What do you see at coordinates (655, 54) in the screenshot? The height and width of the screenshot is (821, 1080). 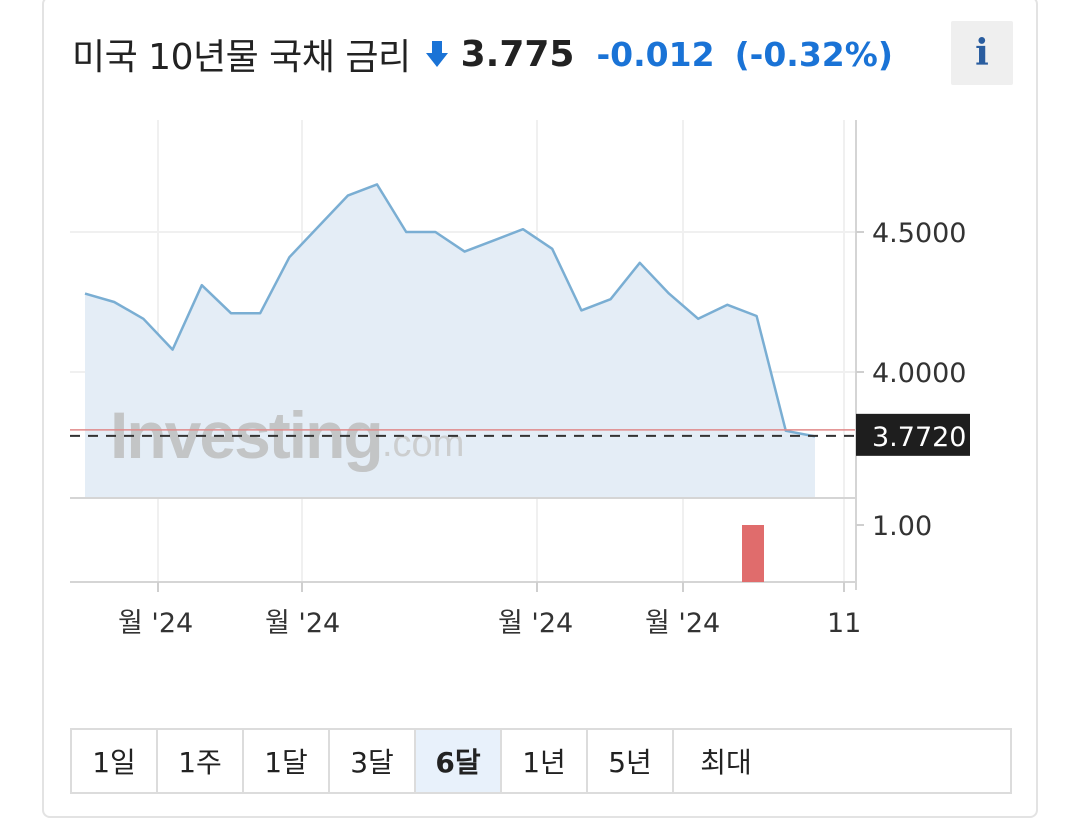 I see `price-change: -0.012` at bounding box center [655, 54].